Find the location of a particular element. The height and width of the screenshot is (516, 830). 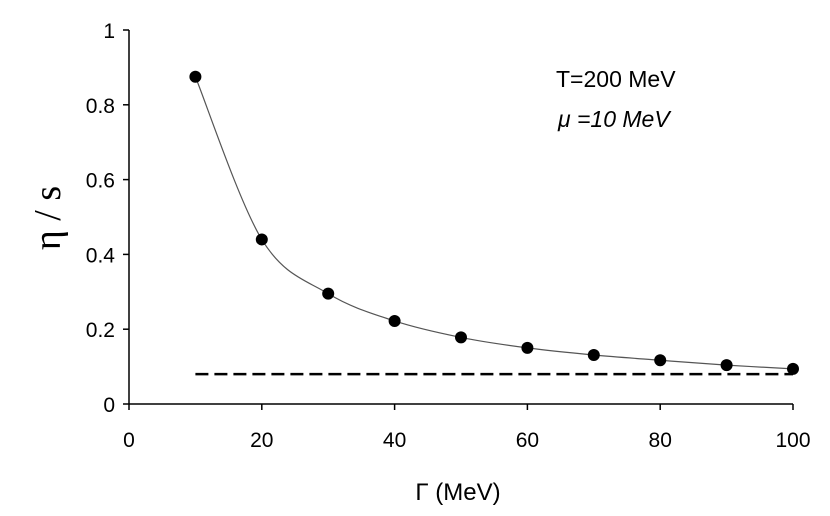

y-tick-label: 0.2 is located at coordinates (100, 330).